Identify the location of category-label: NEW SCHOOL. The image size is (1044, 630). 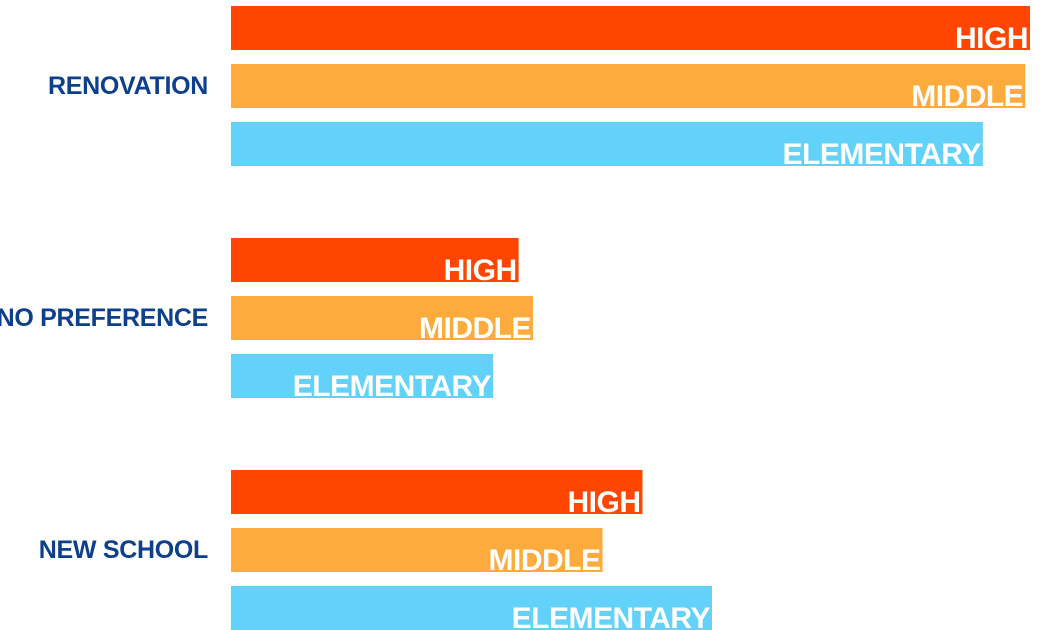
(123, 550).